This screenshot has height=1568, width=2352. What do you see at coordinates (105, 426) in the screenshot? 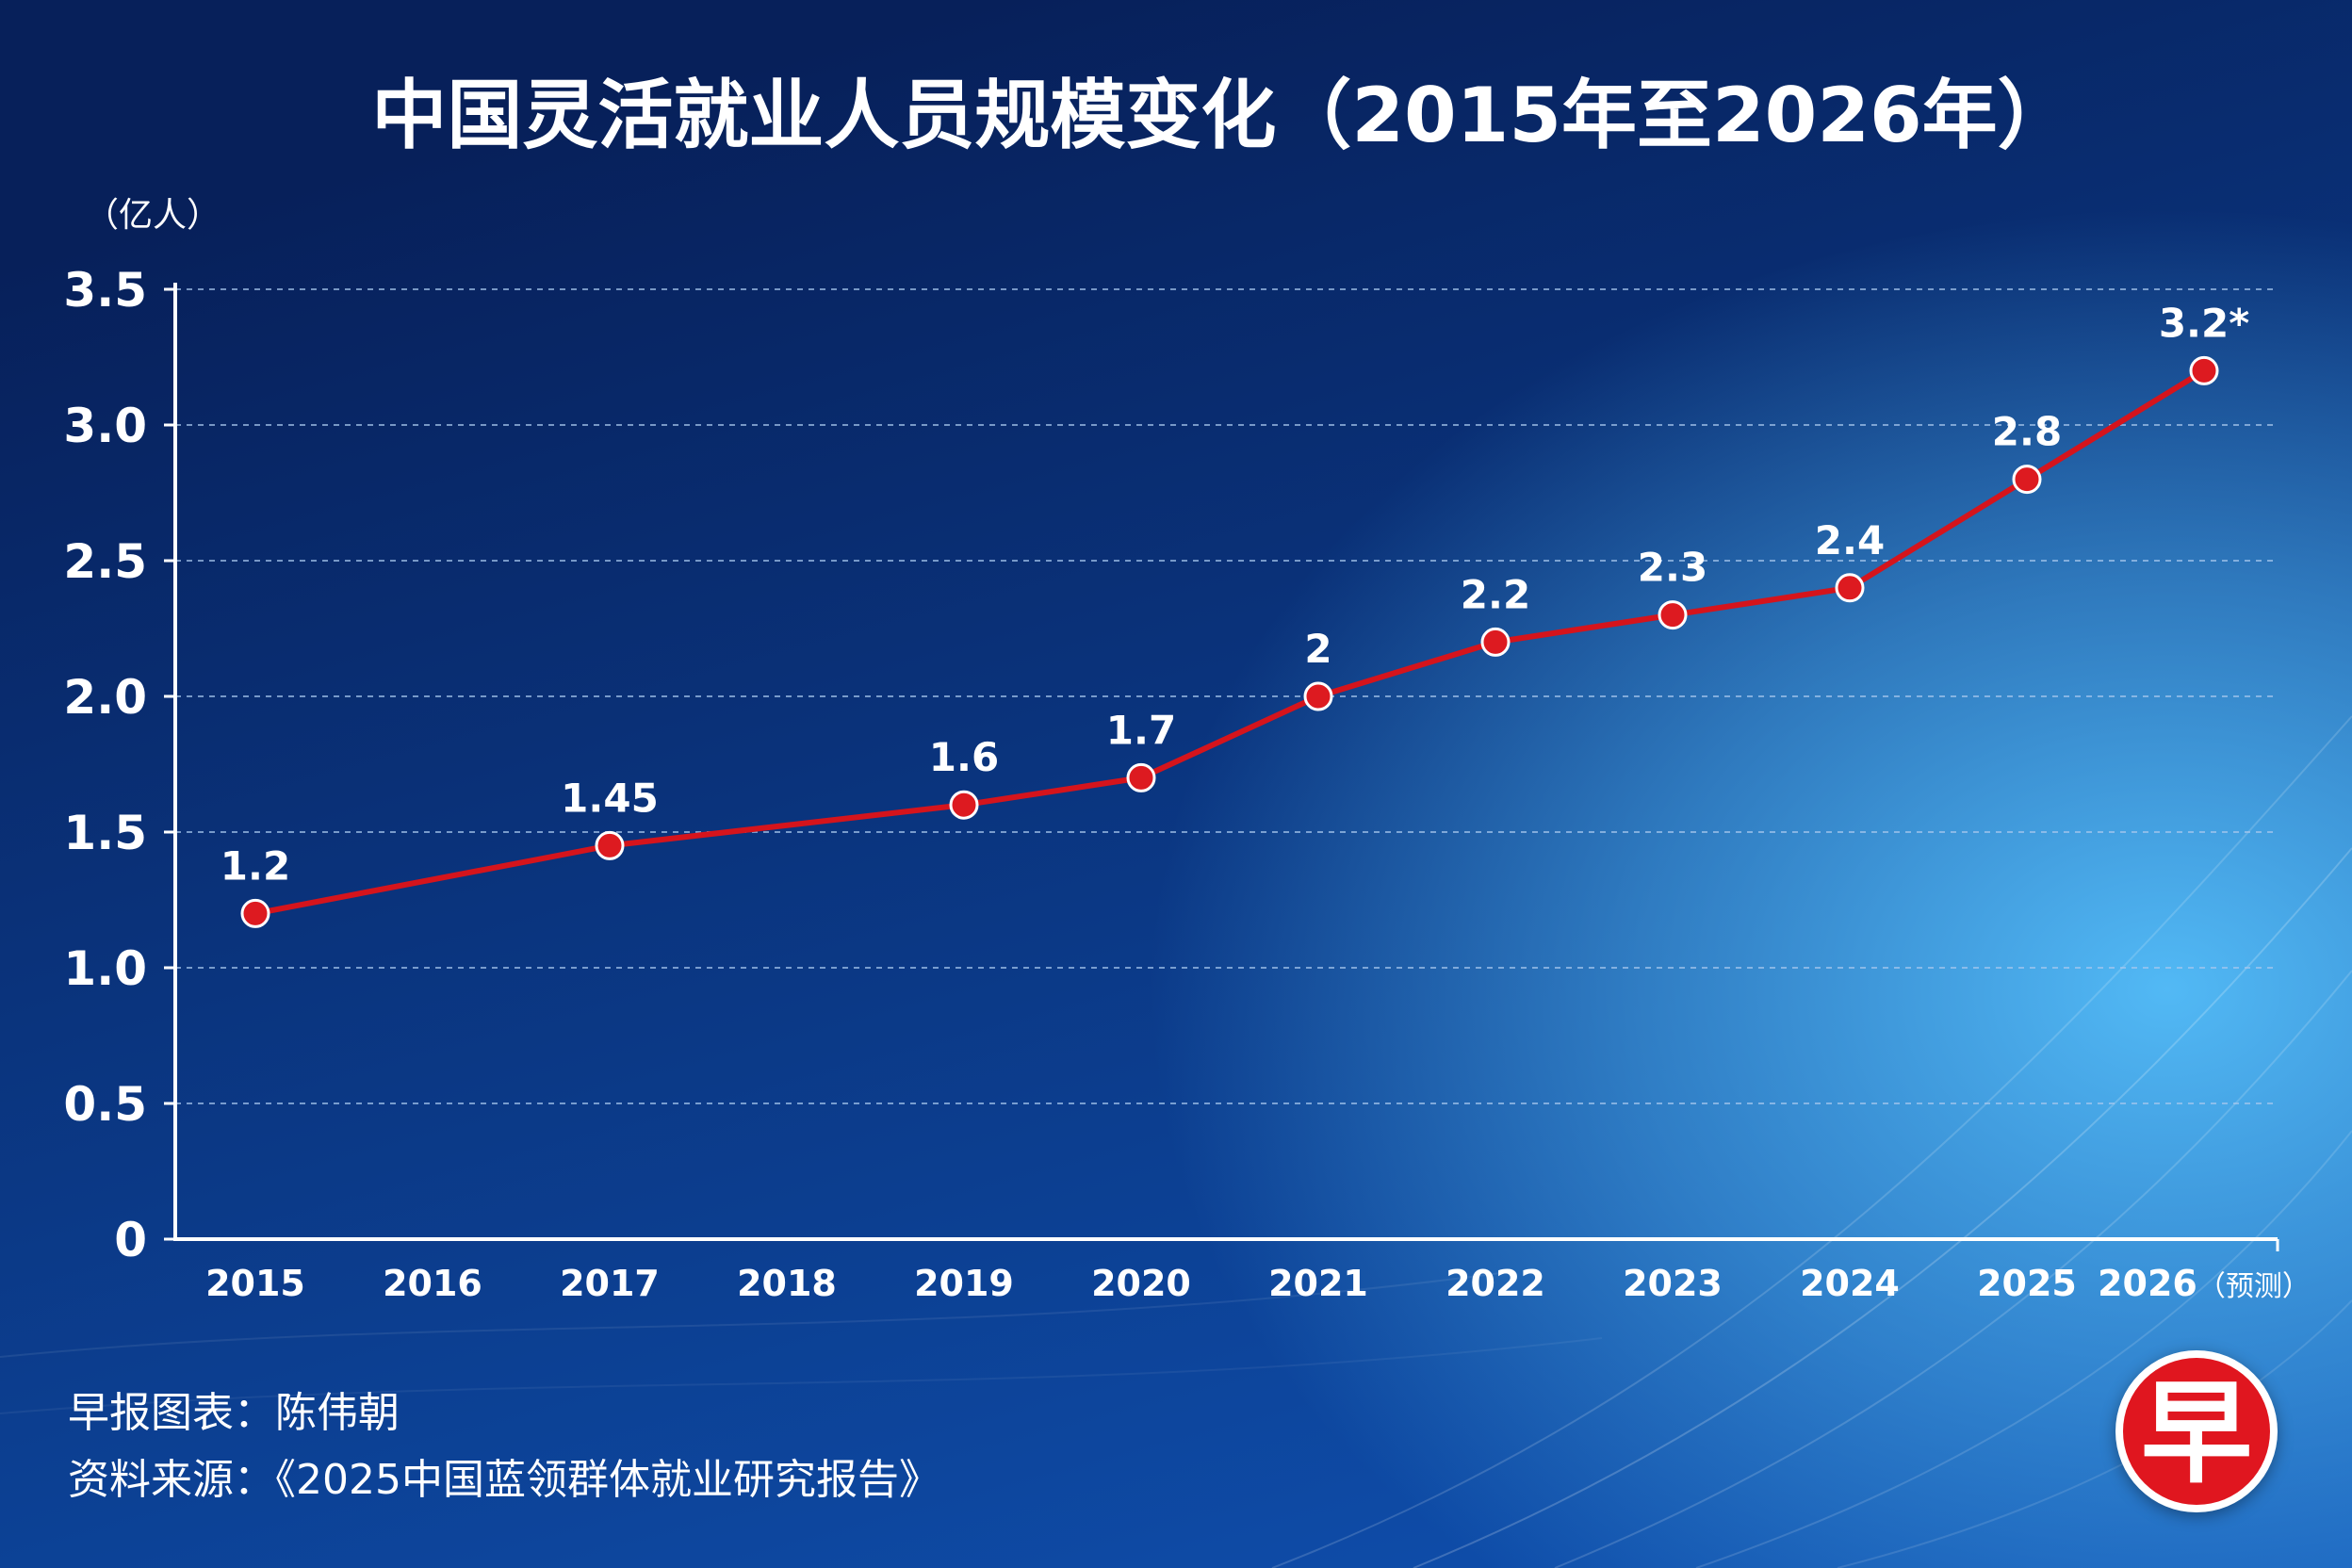
I see `y-tick-label: 3.0` at bounding box center [105, 426].